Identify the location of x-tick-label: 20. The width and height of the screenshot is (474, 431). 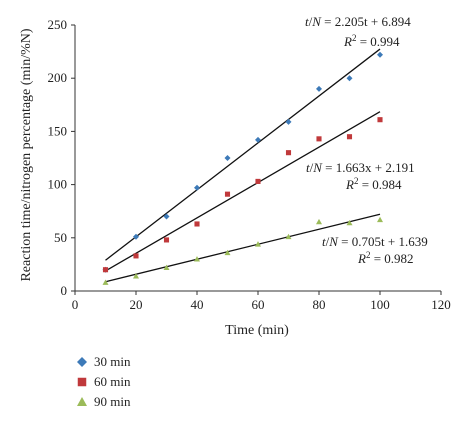
(136, 304).